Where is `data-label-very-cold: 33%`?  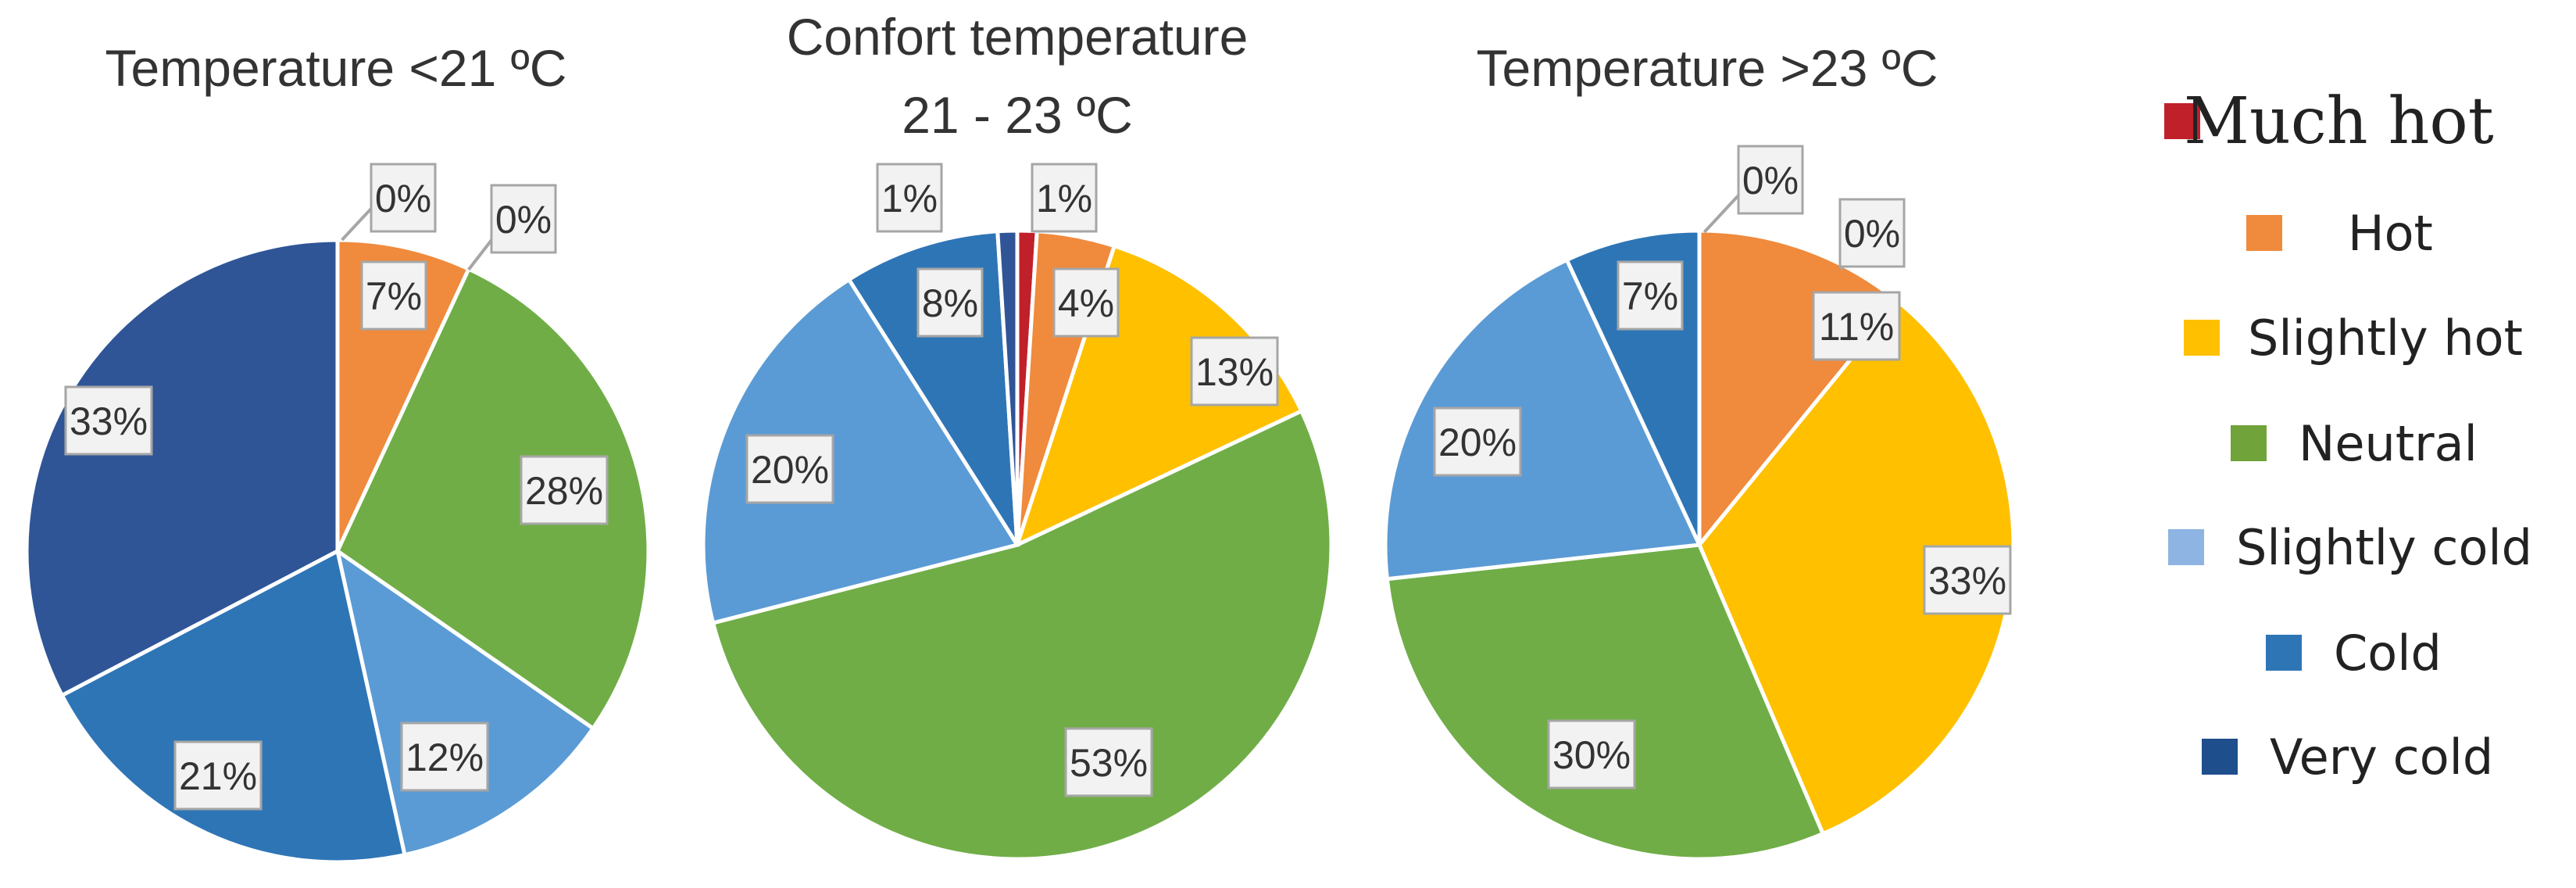 data-label-very-cold: 33% is located at coordinates (109, 421).